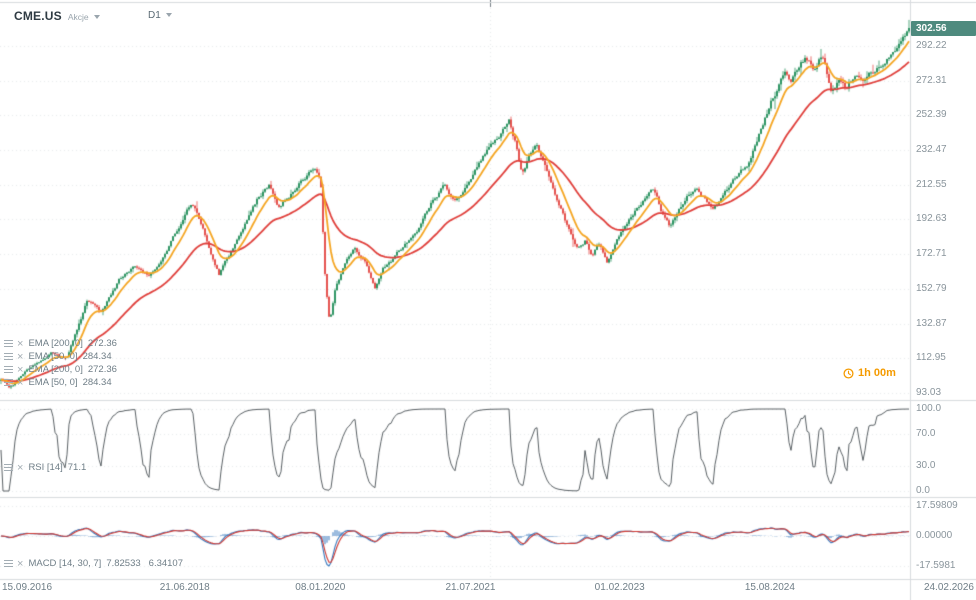 This screenshot has height=600, width=976. What do you see at coordinates (27, 587) in the screenshot?
I see `date-tick-label: 15.09.2016` at bounding box center [27, 587].